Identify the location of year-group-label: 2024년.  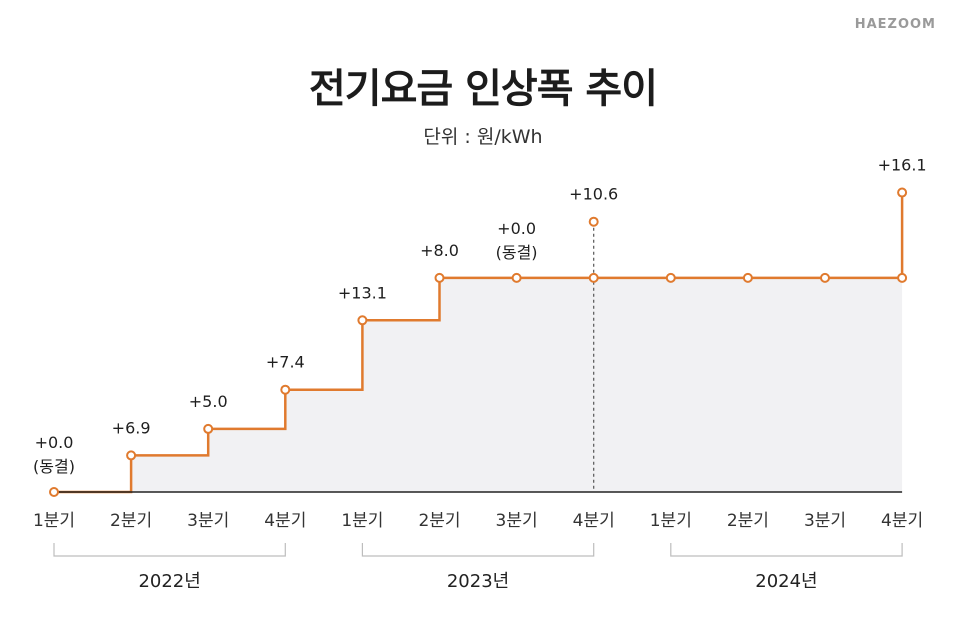
(786, 581).